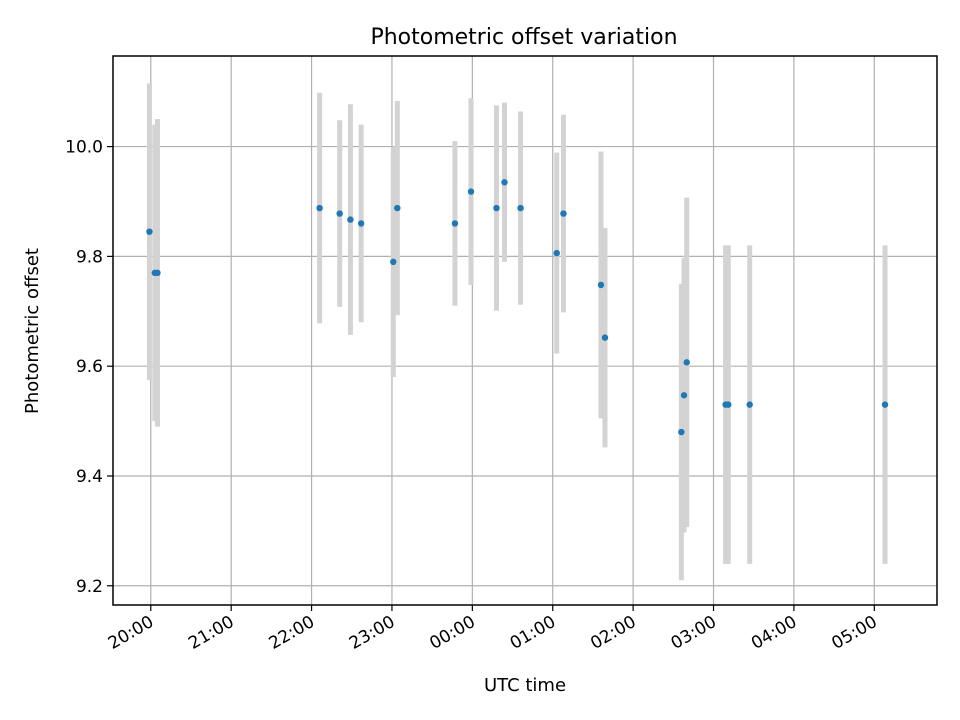 This screenshot has height=720, width=960. Describe the element at coordinates (292, 633) in the screenshot. I see `x-tick-label: 22:00` at that location.